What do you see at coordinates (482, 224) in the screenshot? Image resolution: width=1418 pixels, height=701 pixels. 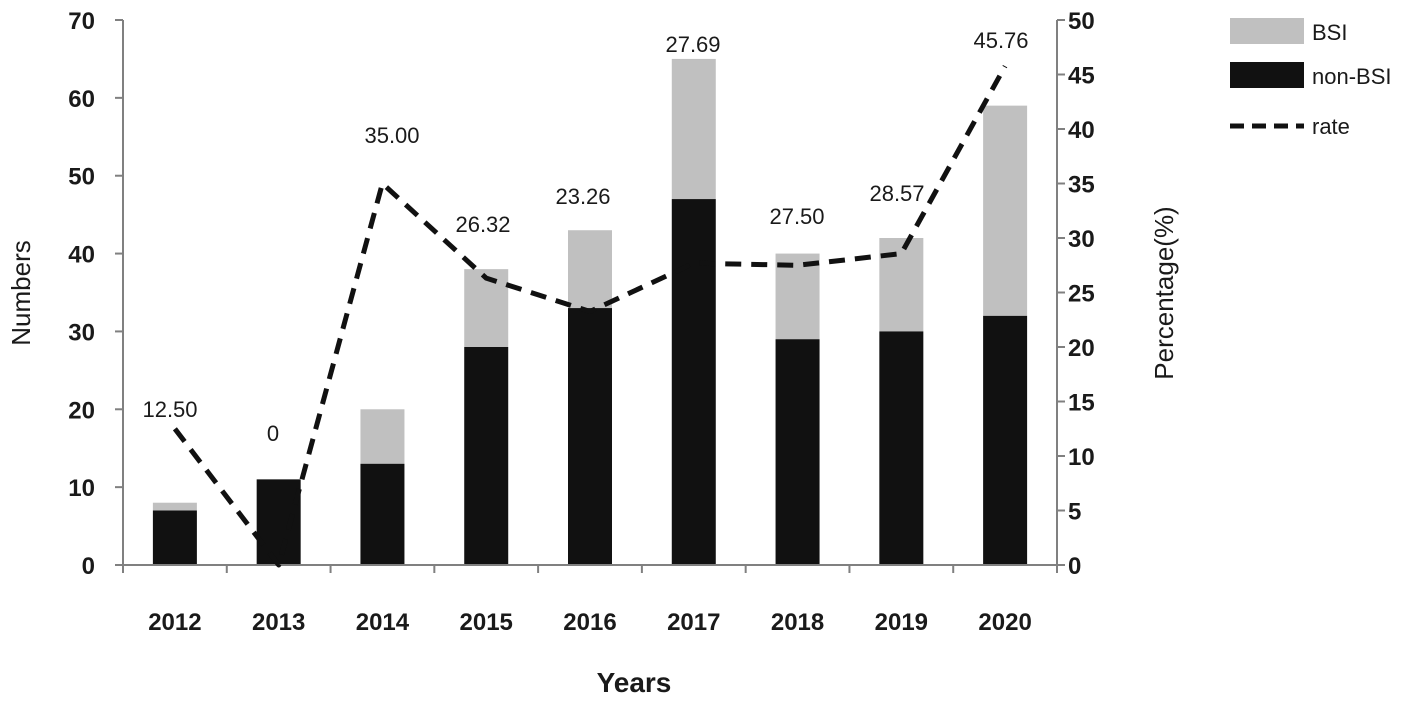 I see `data-label-2015: 26.32` at bounding box center [482, 224].